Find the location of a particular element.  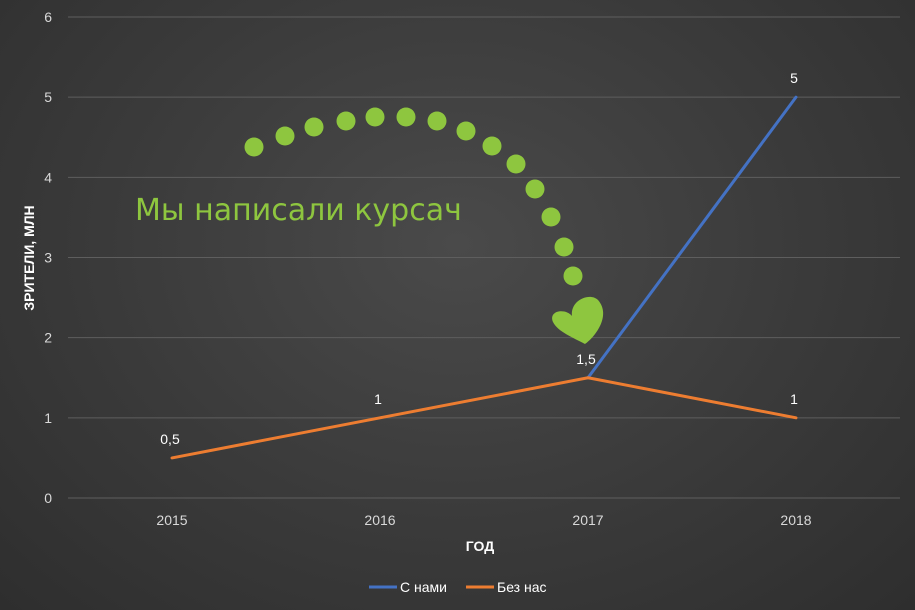

data-label: 5 is located at coordinates (794, 78).